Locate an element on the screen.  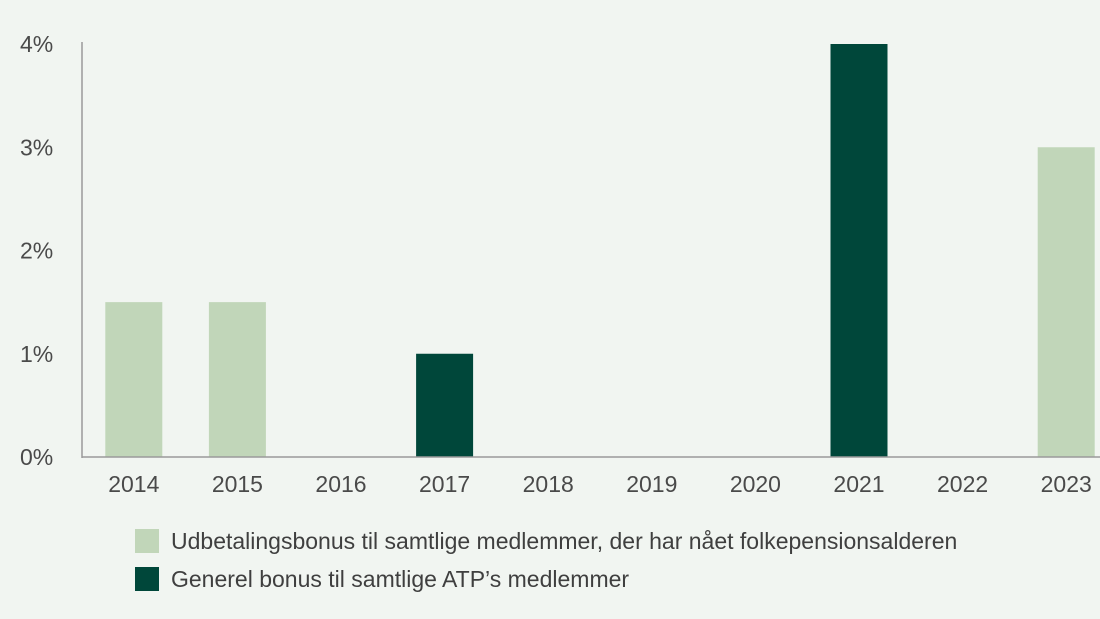
x-tick-label: 2020 is located at coordinates (755, 484).